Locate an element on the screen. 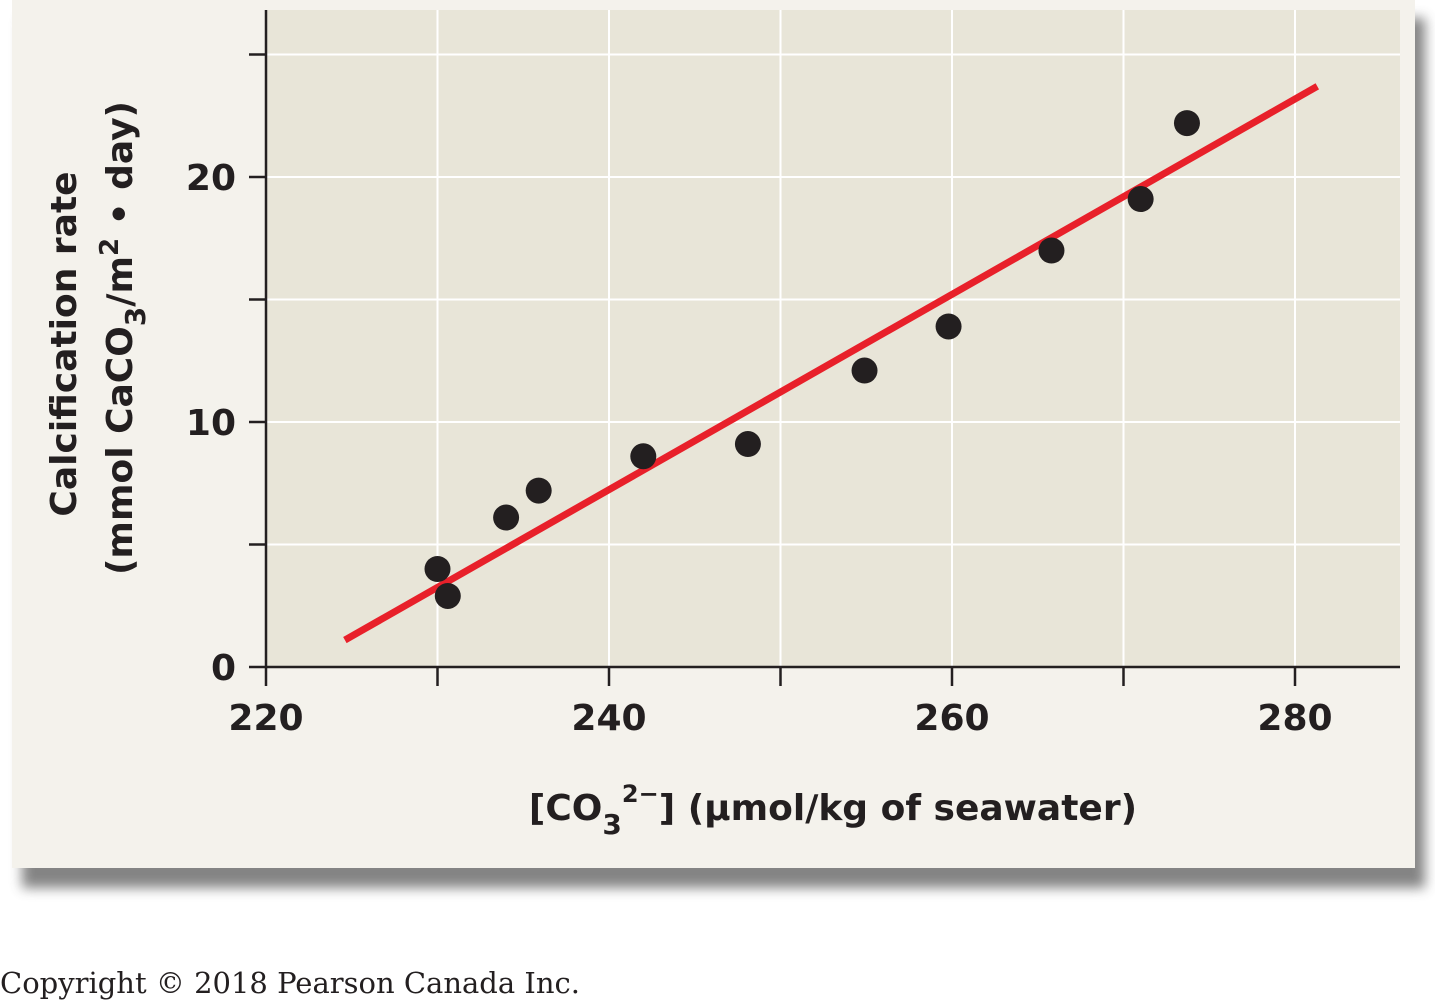 This screenshot has height=1003, width=1435. copyright-text: Copyright © 2018 Pearson Canada Inc. is located at coordinates (290, 983).